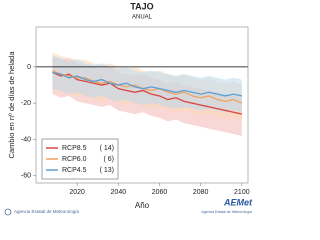 This screenshot has width=320, height=240. What do you see at coordinates (119, 192) in the screenshot?
I see `x-tick-label: 2040` at bounding box center [119, 192].